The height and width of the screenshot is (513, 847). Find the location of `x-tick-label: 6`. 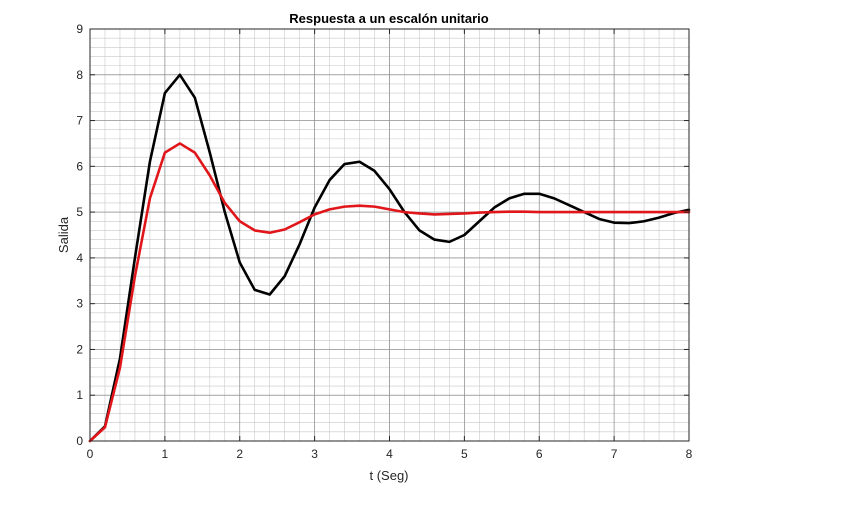

x-tick-label: 6 is located at coordinates (539, 454).